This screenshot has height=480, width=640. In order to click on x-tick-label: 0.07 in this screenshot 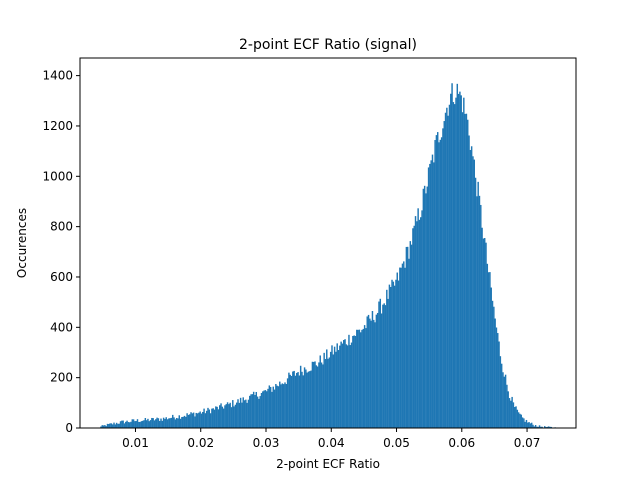, I will do `click(527, 443)`.